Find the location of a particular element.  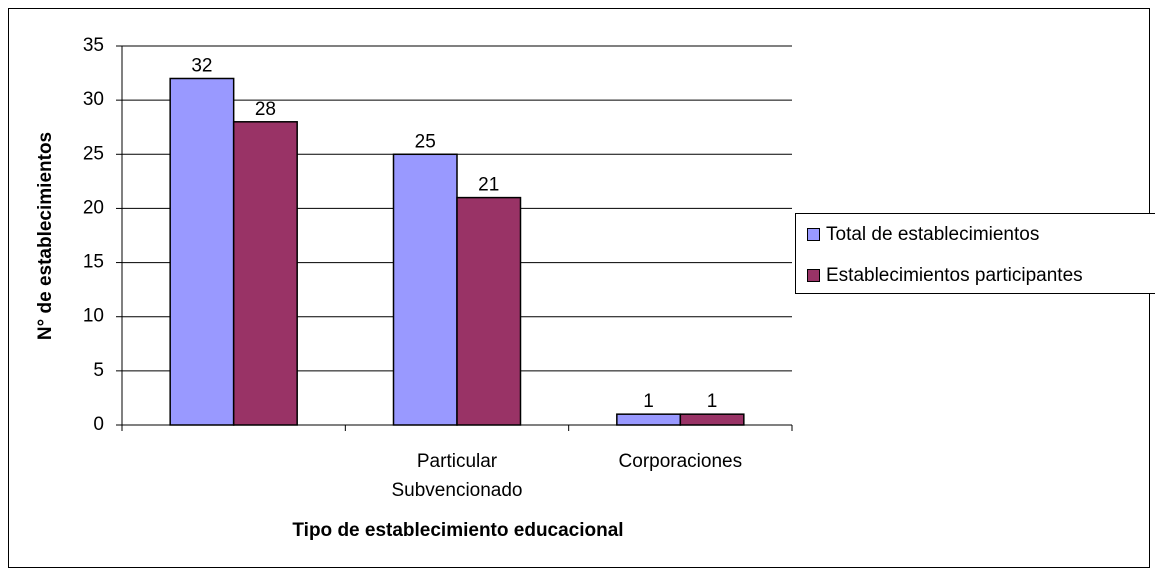

x-axis-title: Tipo de establecimiento educacional is located at coordinates (457, 530).